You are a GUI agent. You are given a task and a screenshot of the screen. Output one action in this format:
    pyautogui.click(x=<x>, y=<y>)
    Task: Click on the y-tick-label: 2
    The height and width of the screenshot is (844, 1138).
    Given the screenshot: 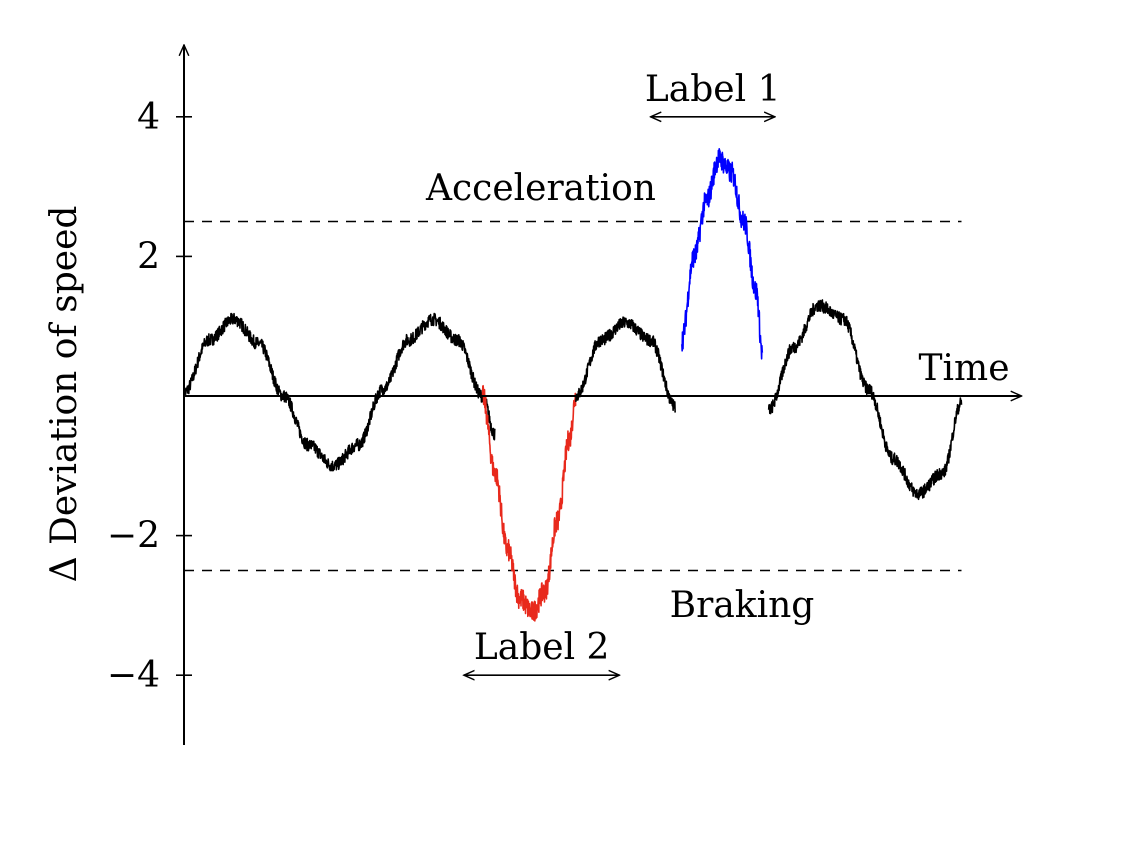 What is the action you would take?
    pyautogui.click(x=148, y=256)
    